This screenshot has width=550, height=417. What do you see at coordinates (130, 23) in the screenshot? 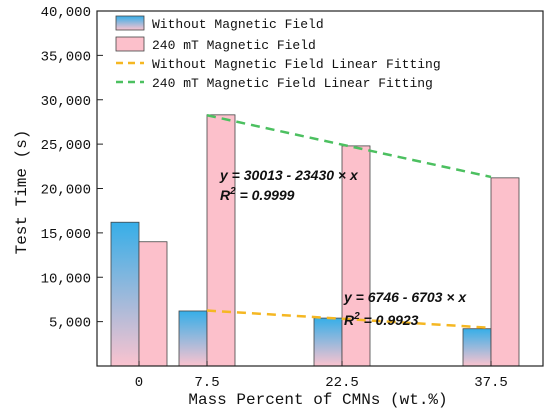
I see `legend-swatch-without` at bounding box center [130, 23].